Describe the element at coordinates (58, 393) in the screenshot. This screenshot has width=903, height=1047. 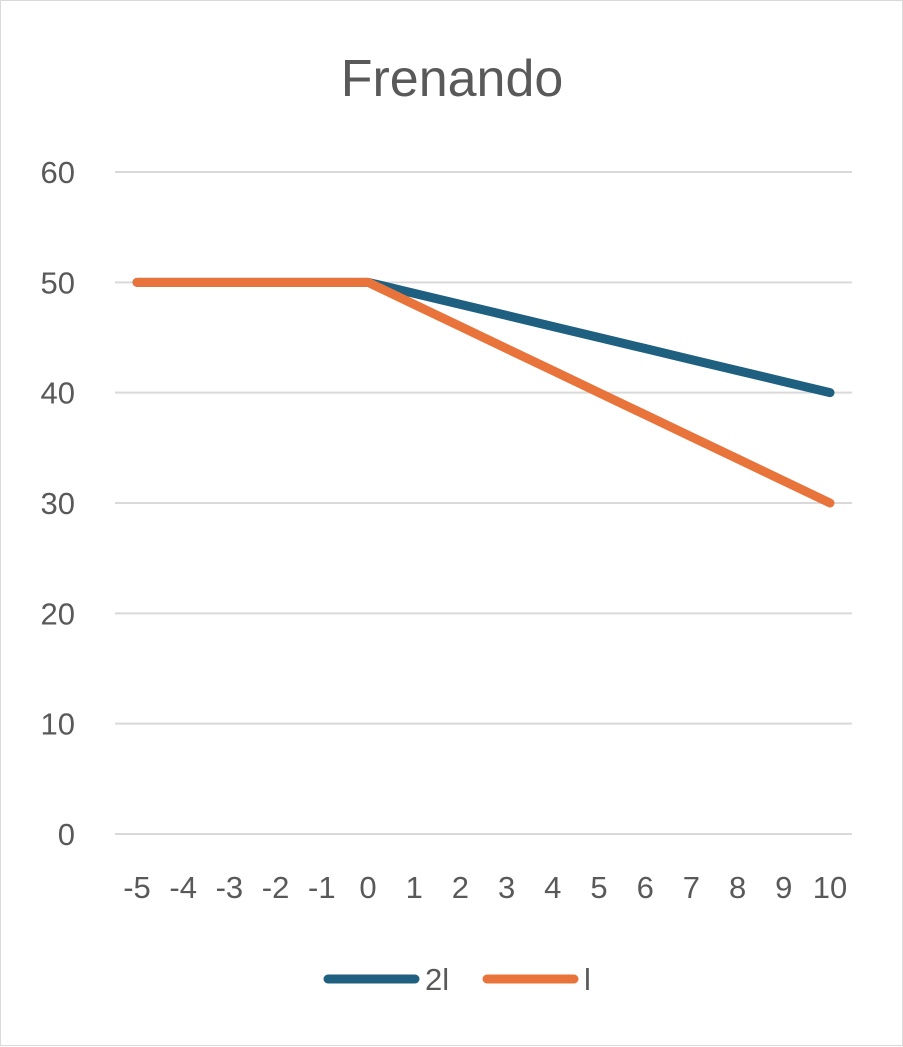
I see `y-tick-label: 40` at that location.